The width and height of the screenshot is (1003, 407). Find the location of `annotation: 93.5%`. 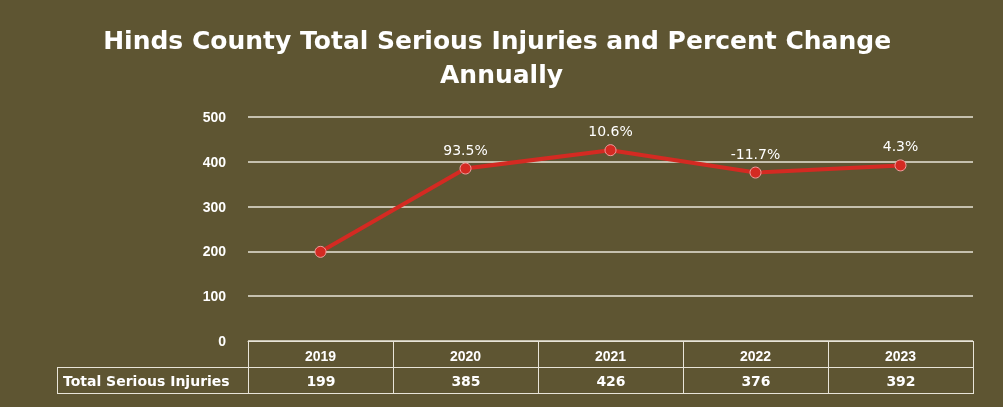

annotation: 93.5% is located at coordinates (465, 149).